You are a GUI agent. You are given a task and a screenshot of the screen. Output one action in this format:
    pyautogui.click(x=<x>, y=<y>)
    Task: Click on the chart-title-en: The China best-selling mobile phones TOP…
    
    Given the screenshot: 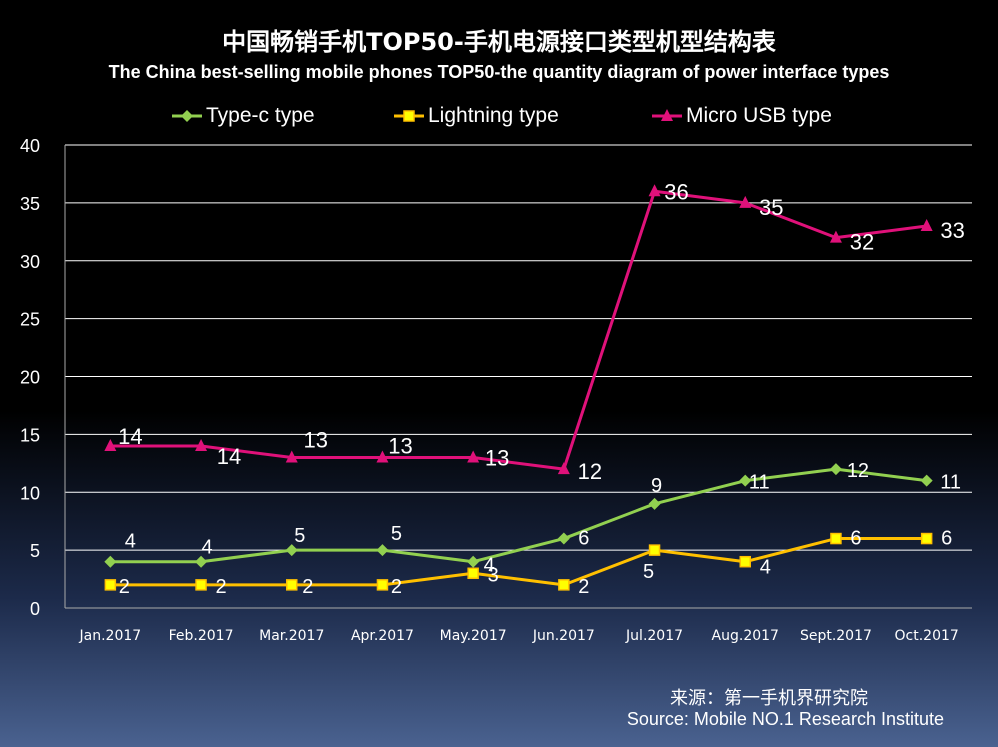 What is the action you would take?
    pyautogui.click(x=499, y=72)
    